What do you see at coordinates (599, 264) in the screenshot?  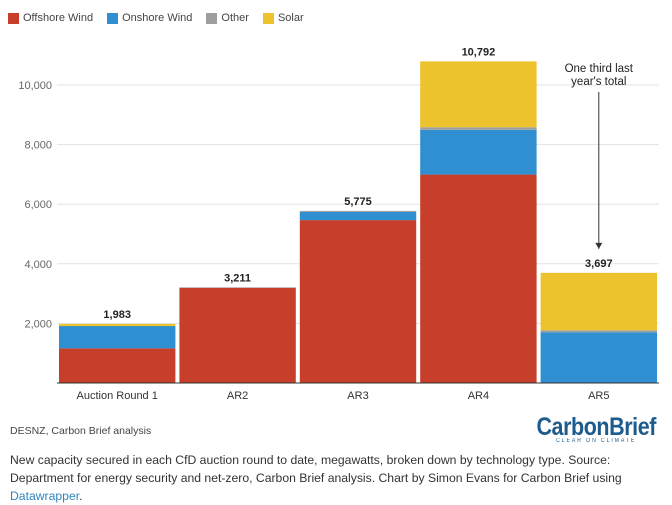 I see `bar-total-label: 3,697` at bounding box center [599, 264].